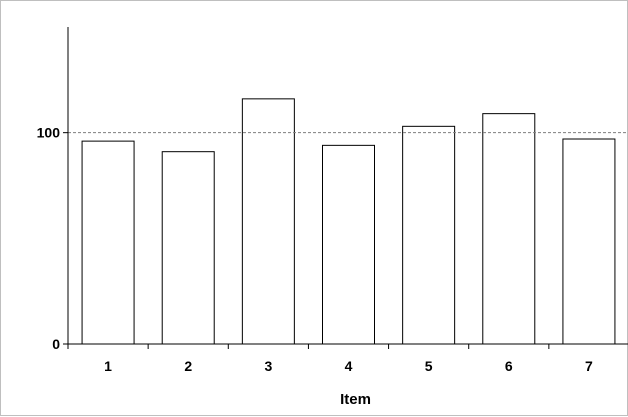 This screenshot has height=417, width=628. I want to click on x-tick-label-2: 2, so click(188, 366).